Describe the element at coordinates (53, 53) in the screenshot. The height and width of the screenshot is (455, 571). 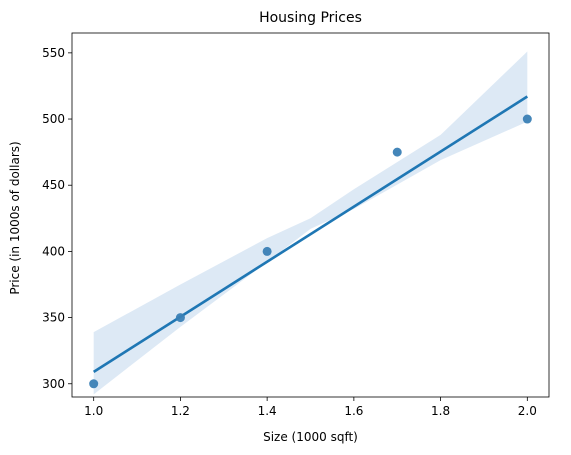
I see `y-tick-label-6: 550` at that location.